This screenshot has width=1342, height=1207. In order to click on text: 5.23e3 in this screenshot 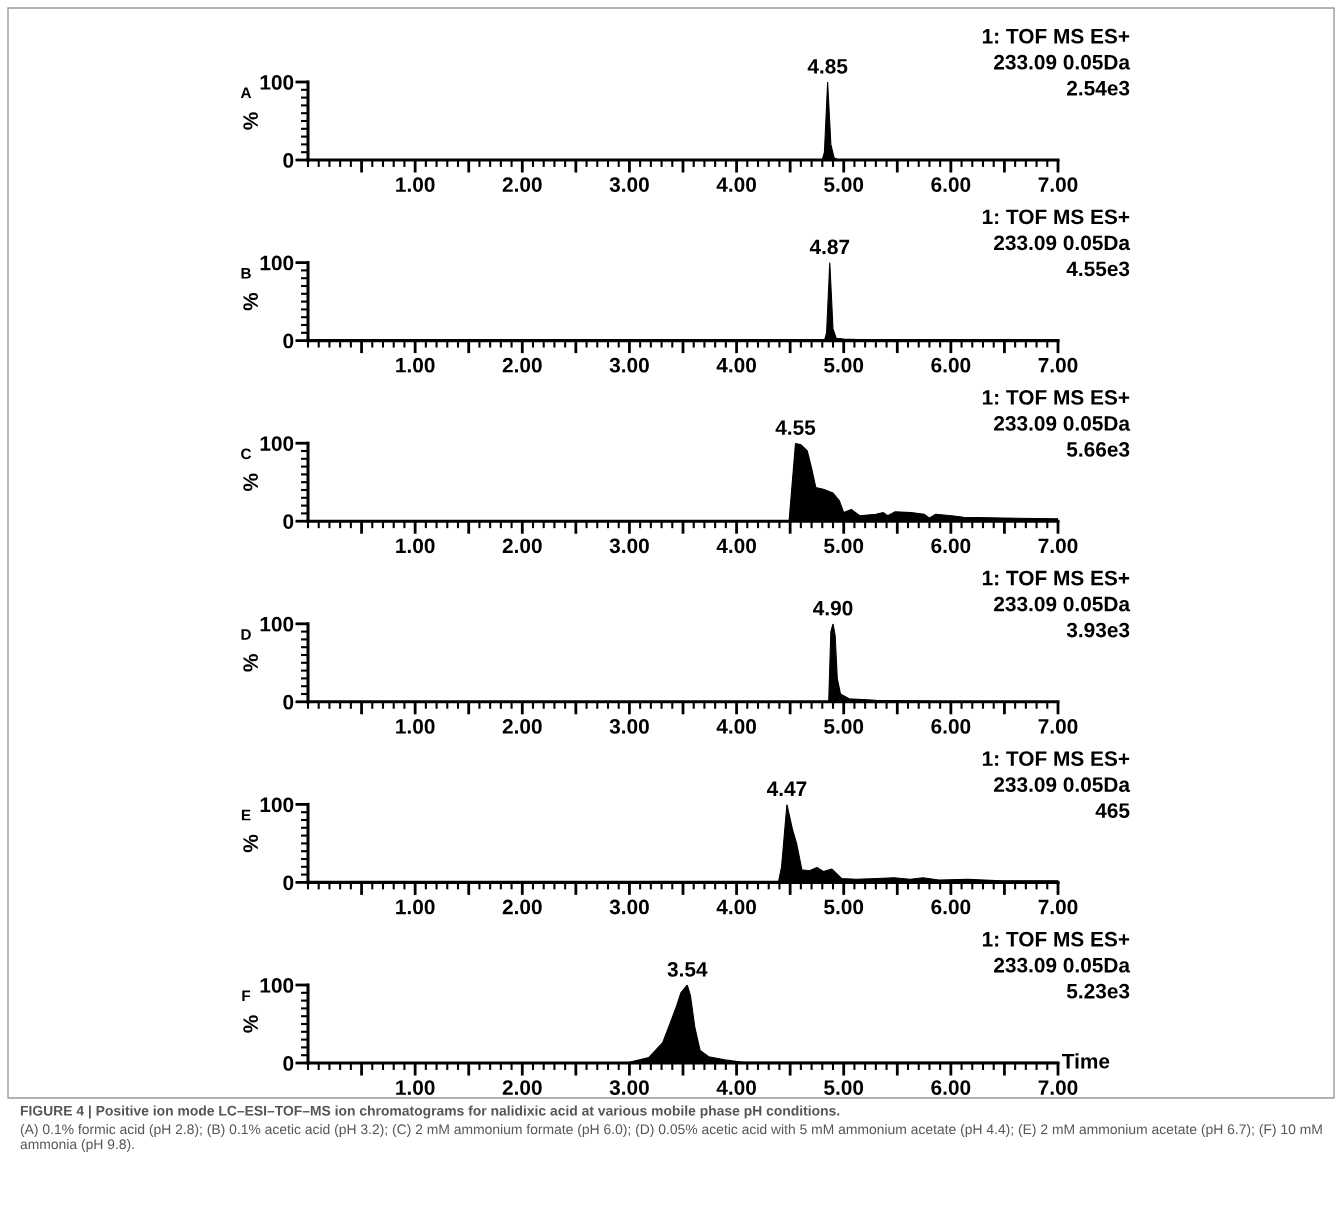, I will do `click(1098, 991)`.